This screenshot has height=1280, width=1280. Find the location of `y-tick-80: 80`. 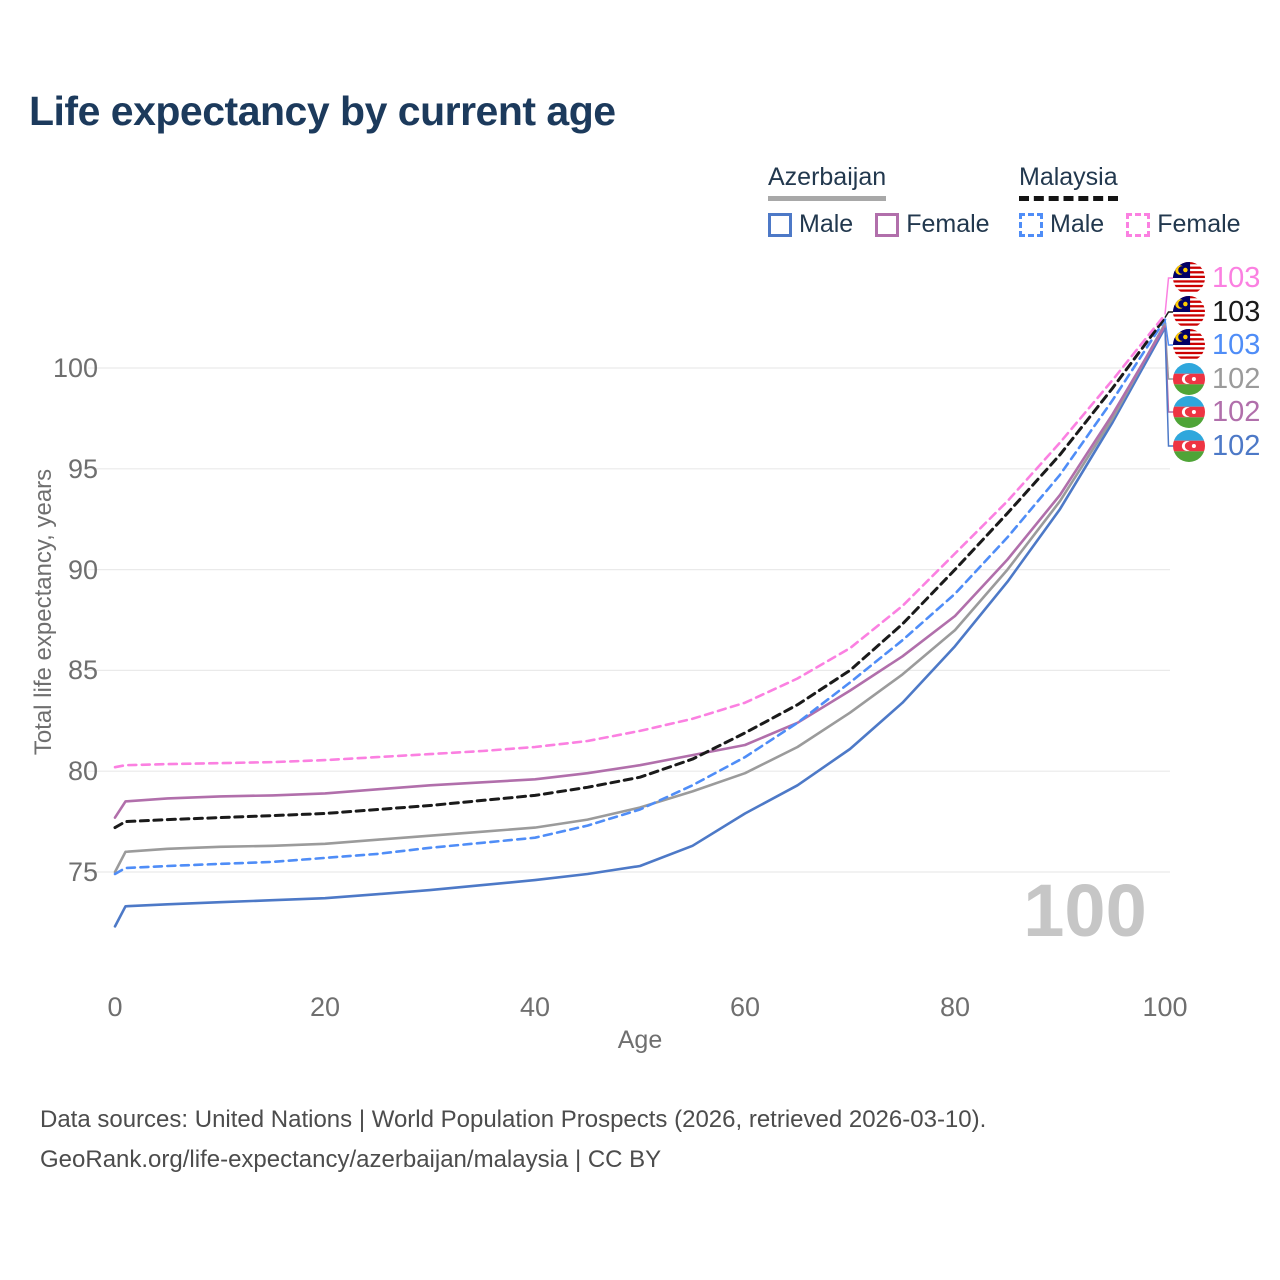

y-tick-80: 80 is located at coordinates (82, 771).